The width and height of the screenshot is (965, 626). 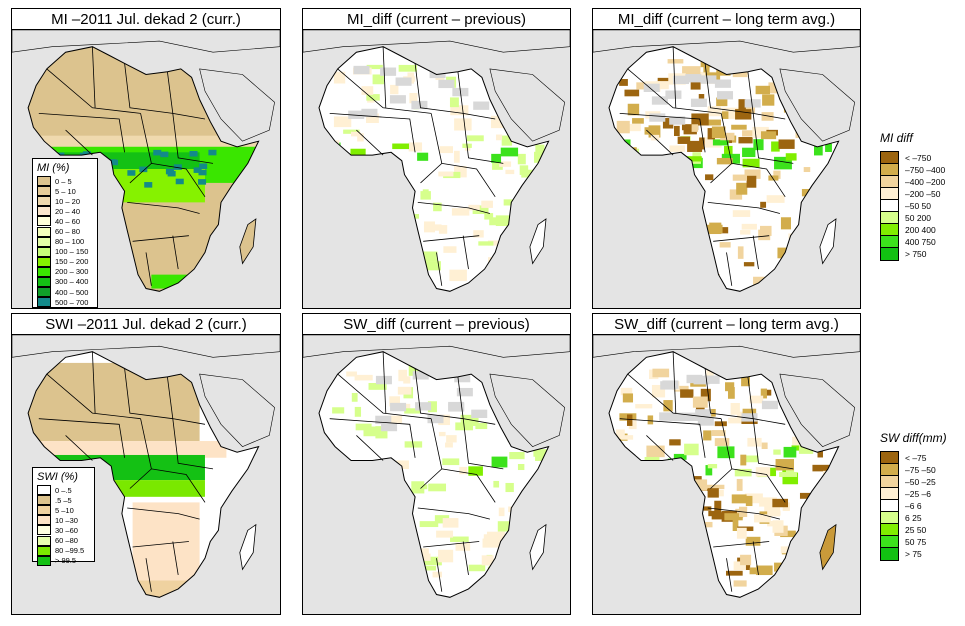 What do you see at coordinates (63, 560) in the screenshot?
I see `legend-entry: > 99.5` at bounding box center [63, 560].